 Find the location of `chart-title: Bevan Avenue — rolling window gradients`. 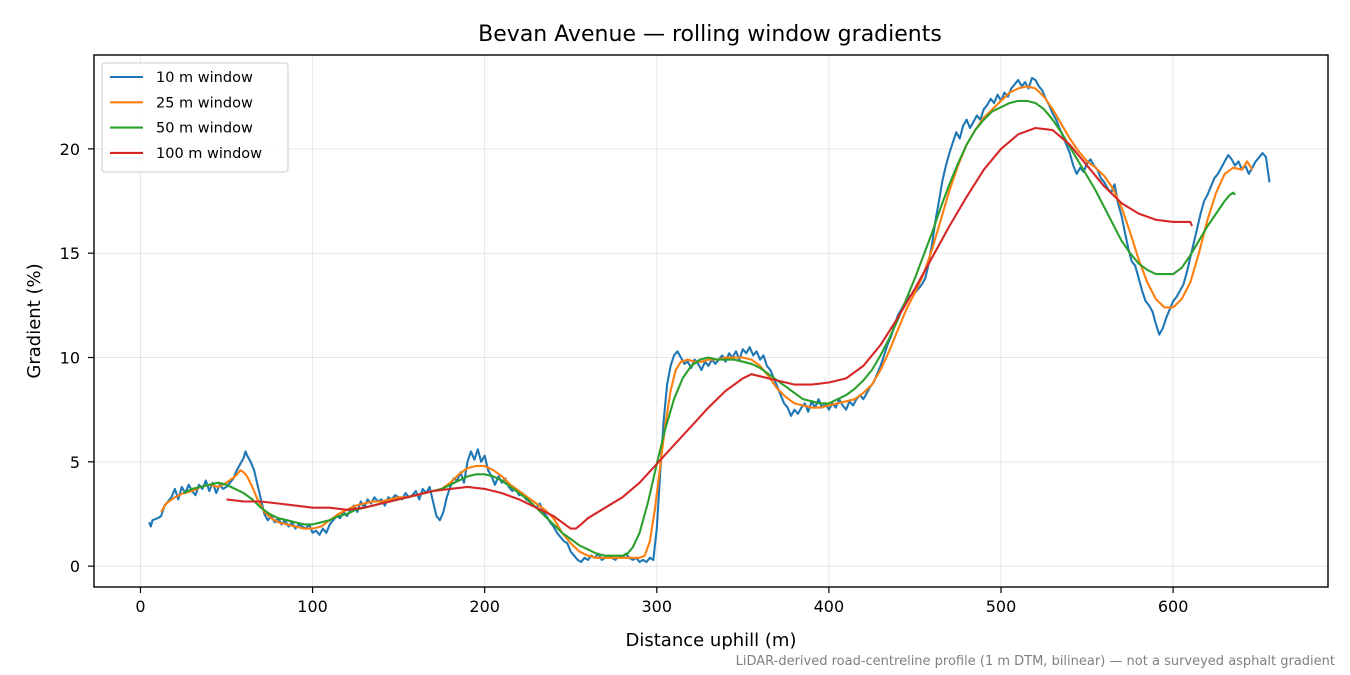

chart-title: Bevan Avenue — rolling window gradients is located at coordinates (710, 34).